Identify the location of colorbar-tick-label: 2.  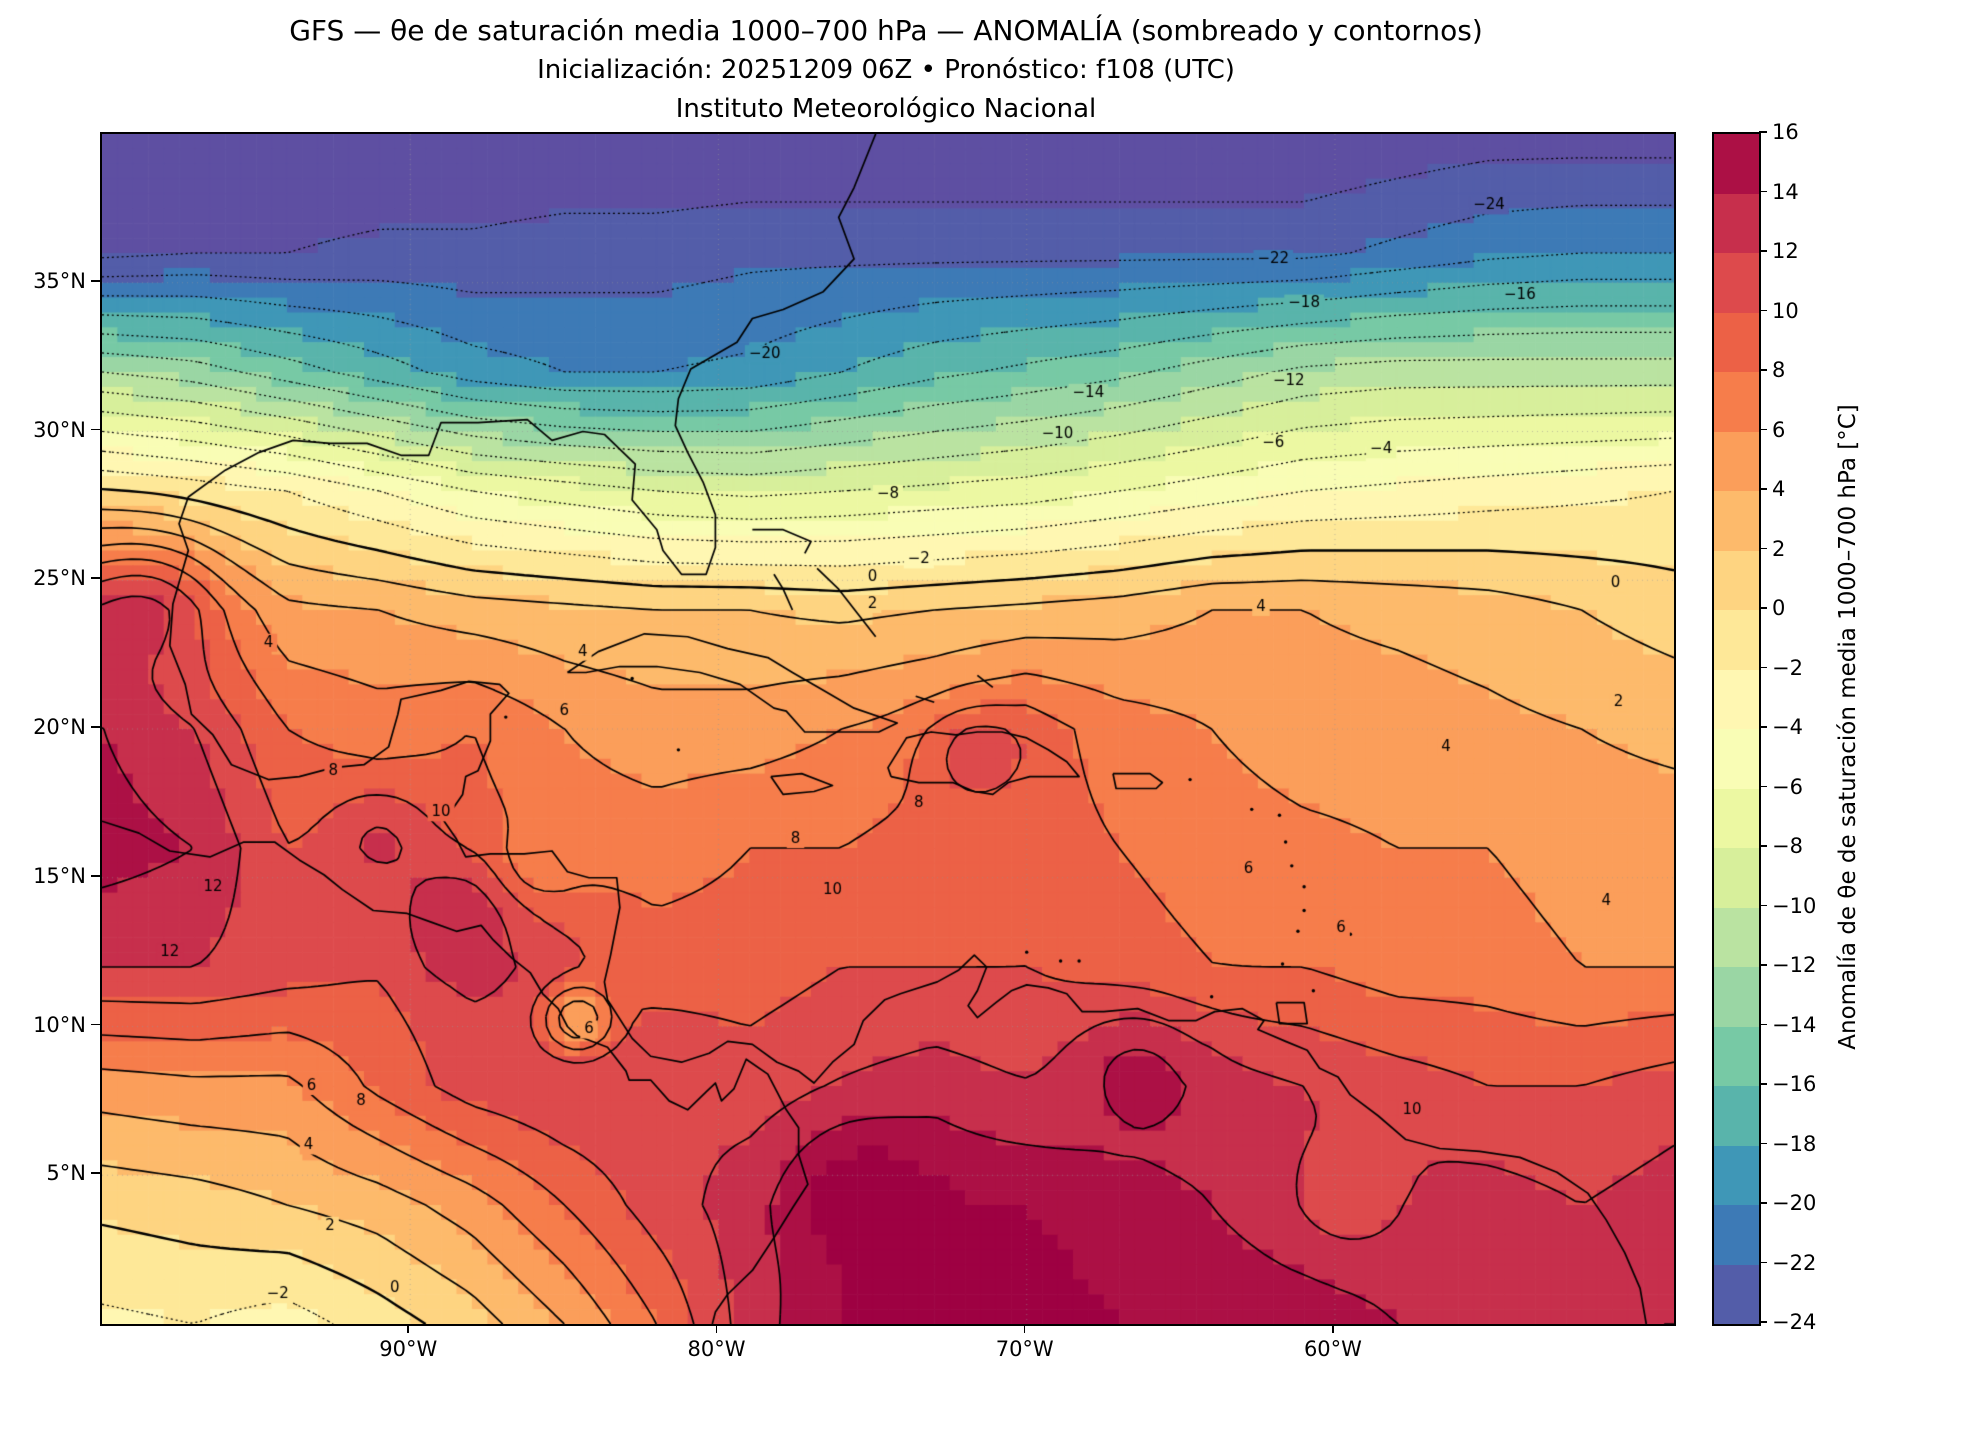
(1779, 548).